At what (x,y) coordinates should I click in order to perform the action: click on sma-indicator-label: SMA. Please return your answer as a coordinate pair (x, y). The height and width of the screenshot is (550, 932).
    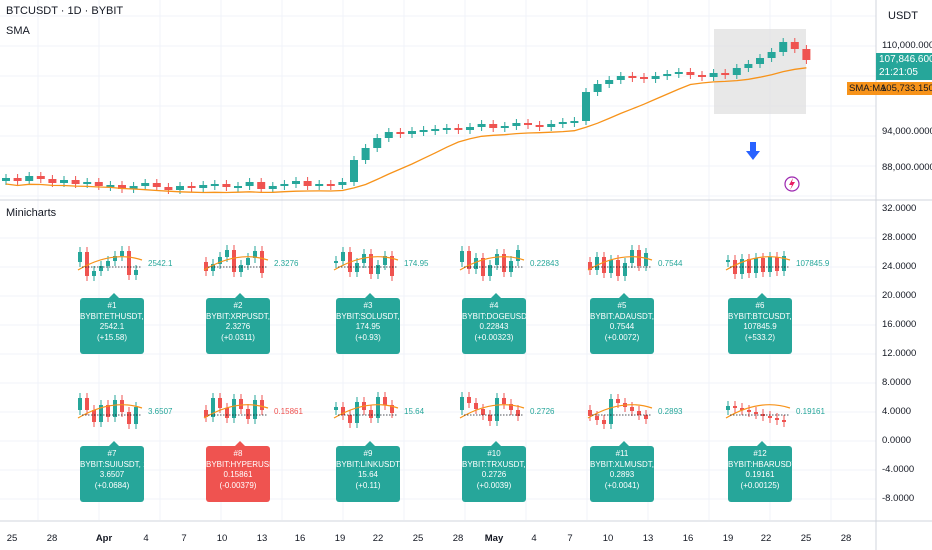
    Looking at the image, I should click on (18, 31).